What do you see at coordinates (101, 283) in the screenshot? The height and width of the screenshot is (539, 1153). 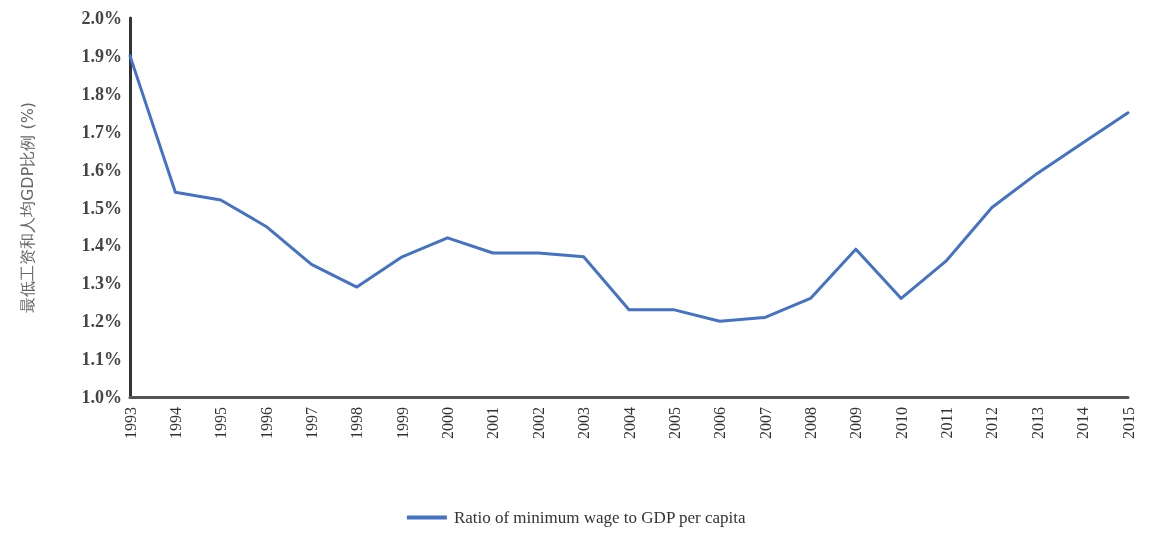 I see `y-tick-label: 1.3%` at bounding box center [101, 283].